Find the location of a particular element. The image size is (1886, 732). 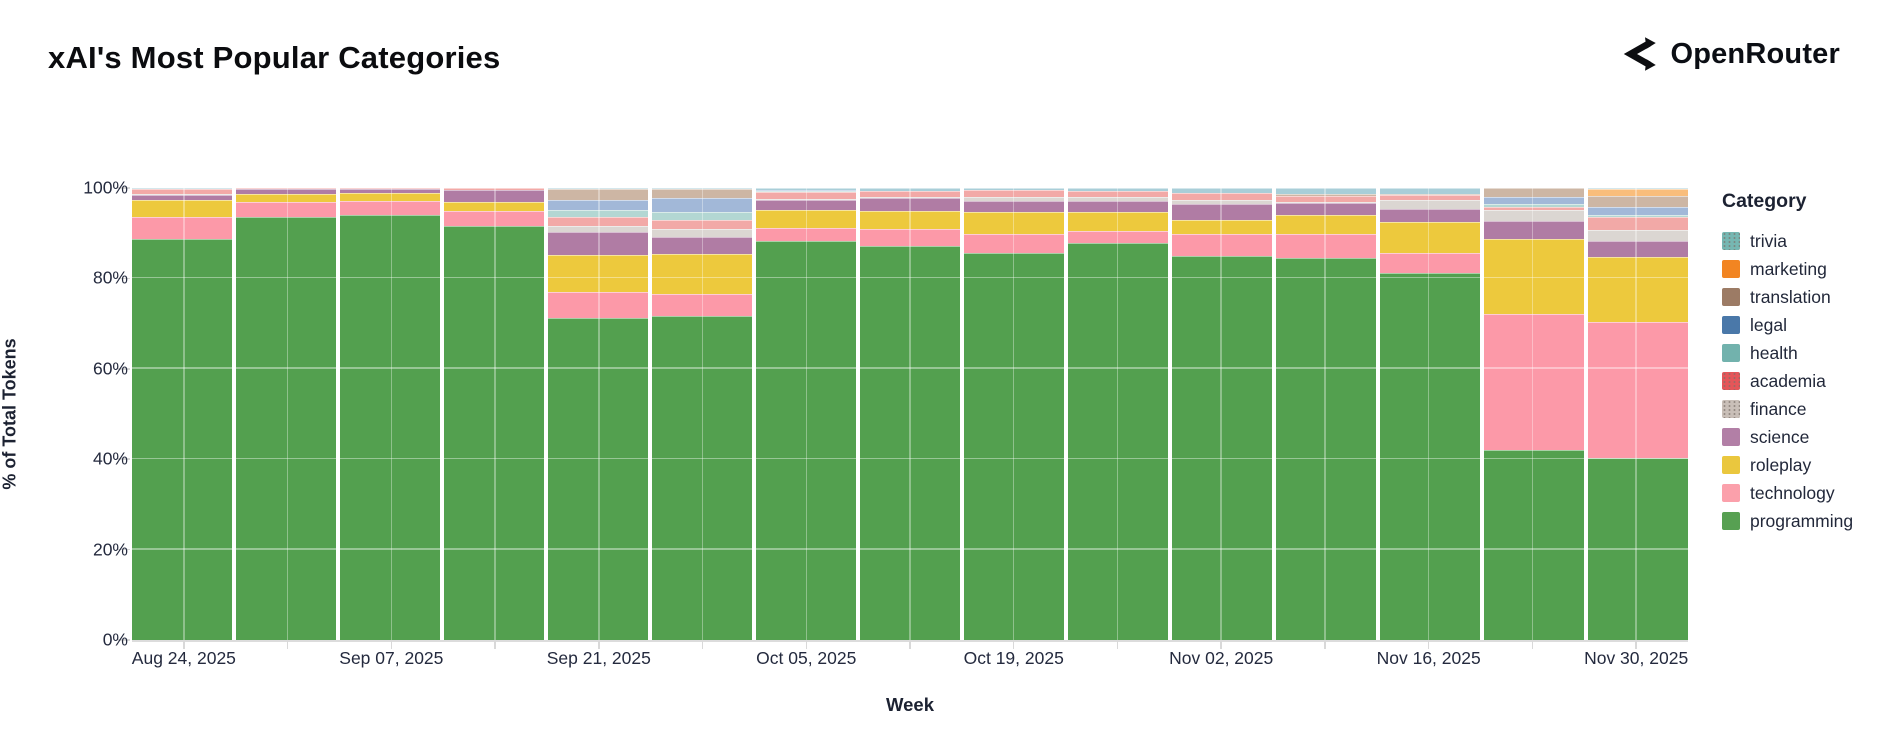

bar-nov-09-2025 is located at coordinates (1326, 414).